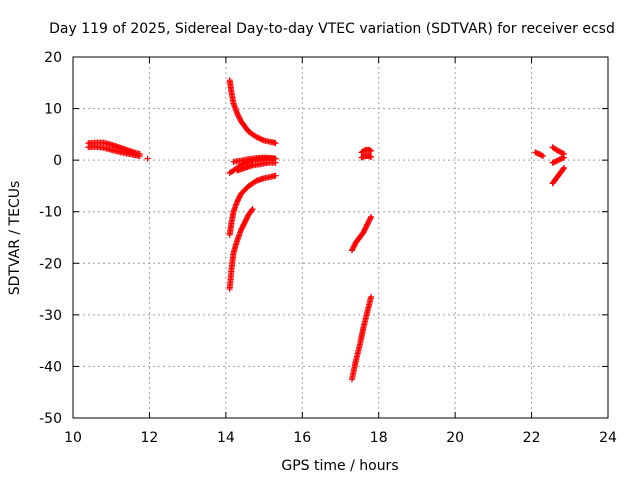 Image resolution: width=640 pixels, height=480 pixels. I want to click on y-tick-label: -50, so click(50, 419).